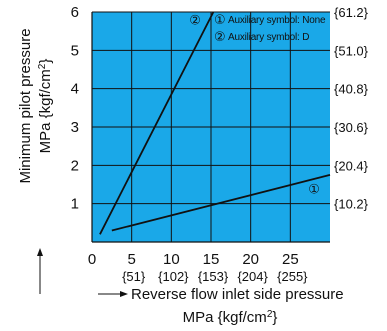  What do you see at coordinates (45, 106) in the screenshot?
I see `y-axis-unit: MPa {kgf/cm2}` at bounding box center [45, 106].